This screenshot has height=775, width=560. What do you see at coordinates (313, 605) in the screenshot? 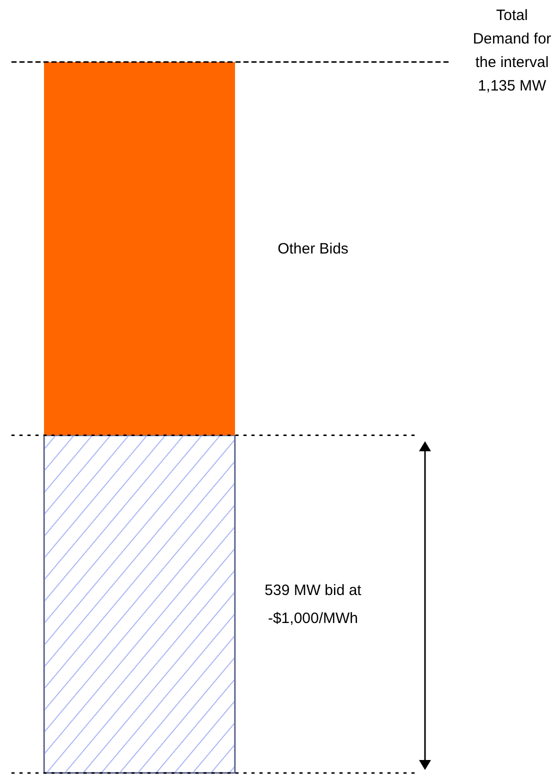
I see `series-label: 539 MW bid at -$1,000/MWh` at bounding box center [313, 605].